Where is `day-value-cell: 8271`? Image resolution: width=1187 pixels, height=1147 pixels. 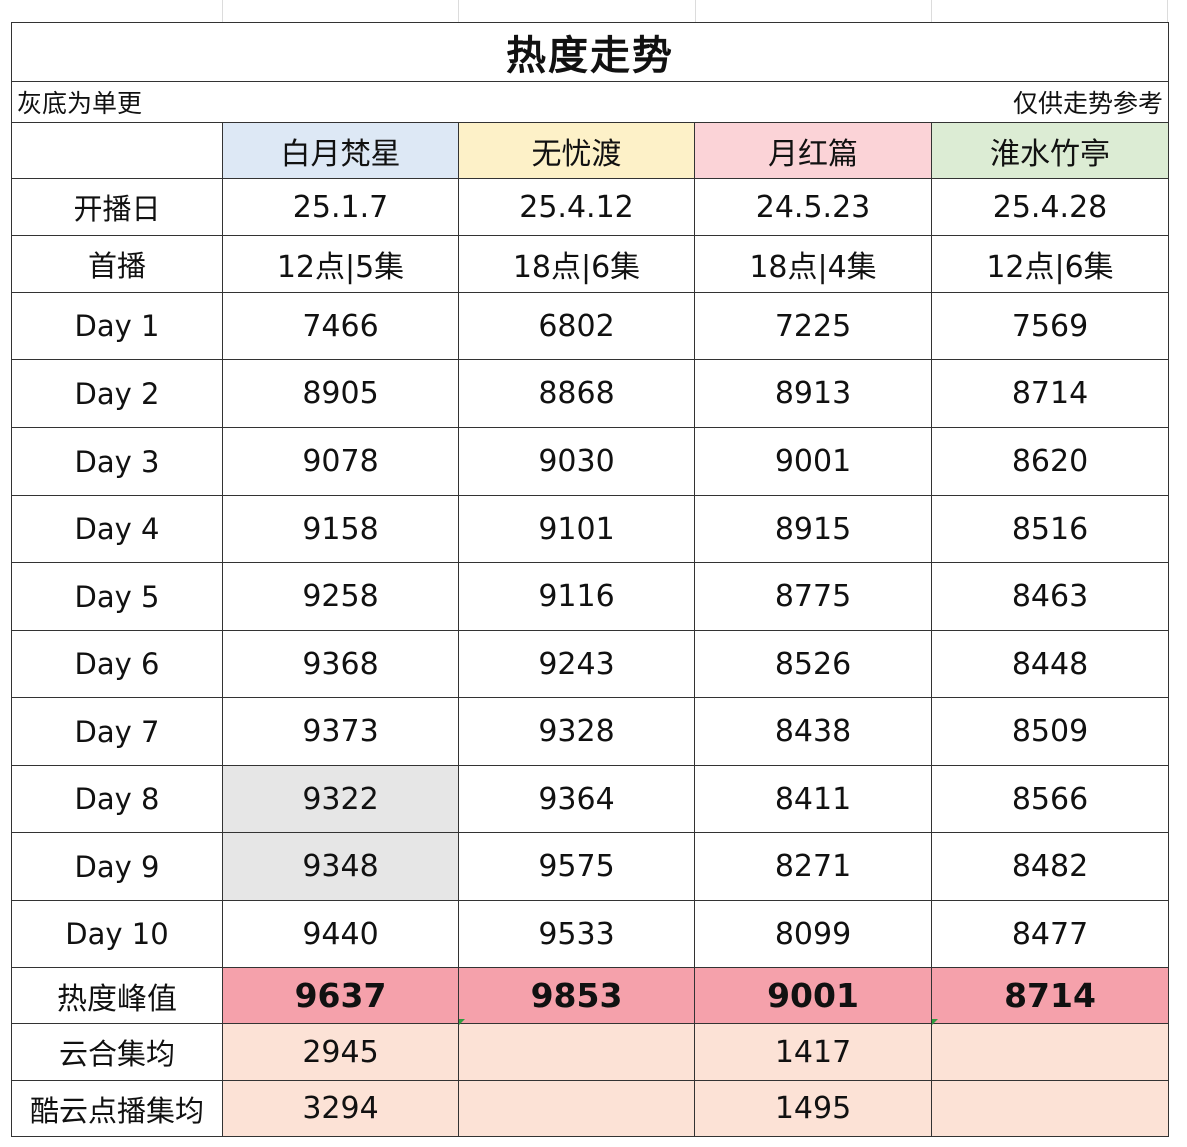
day-value-cell: 8271 is located at coordinates (813, 866).